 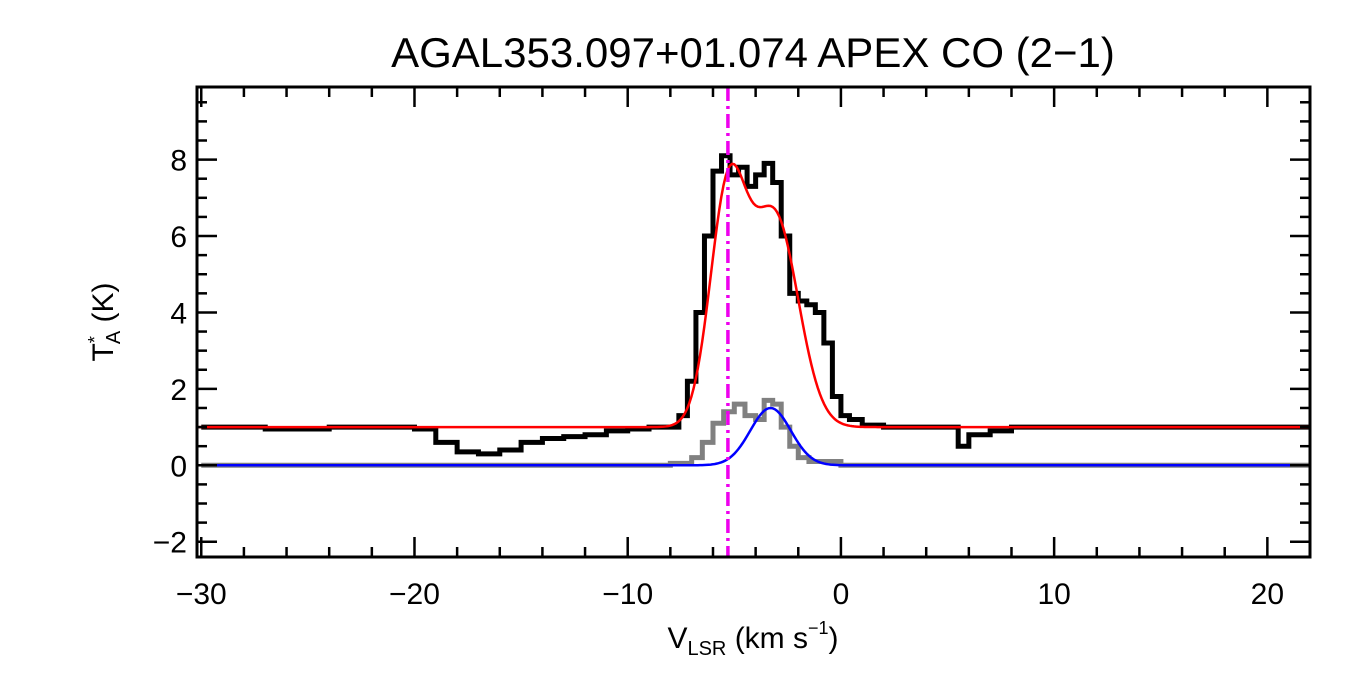 What do you see at coordinates (706, 649) in the screenshot?
I see `x-axis-label-sub: LSR` at bounding box center [706, 649].